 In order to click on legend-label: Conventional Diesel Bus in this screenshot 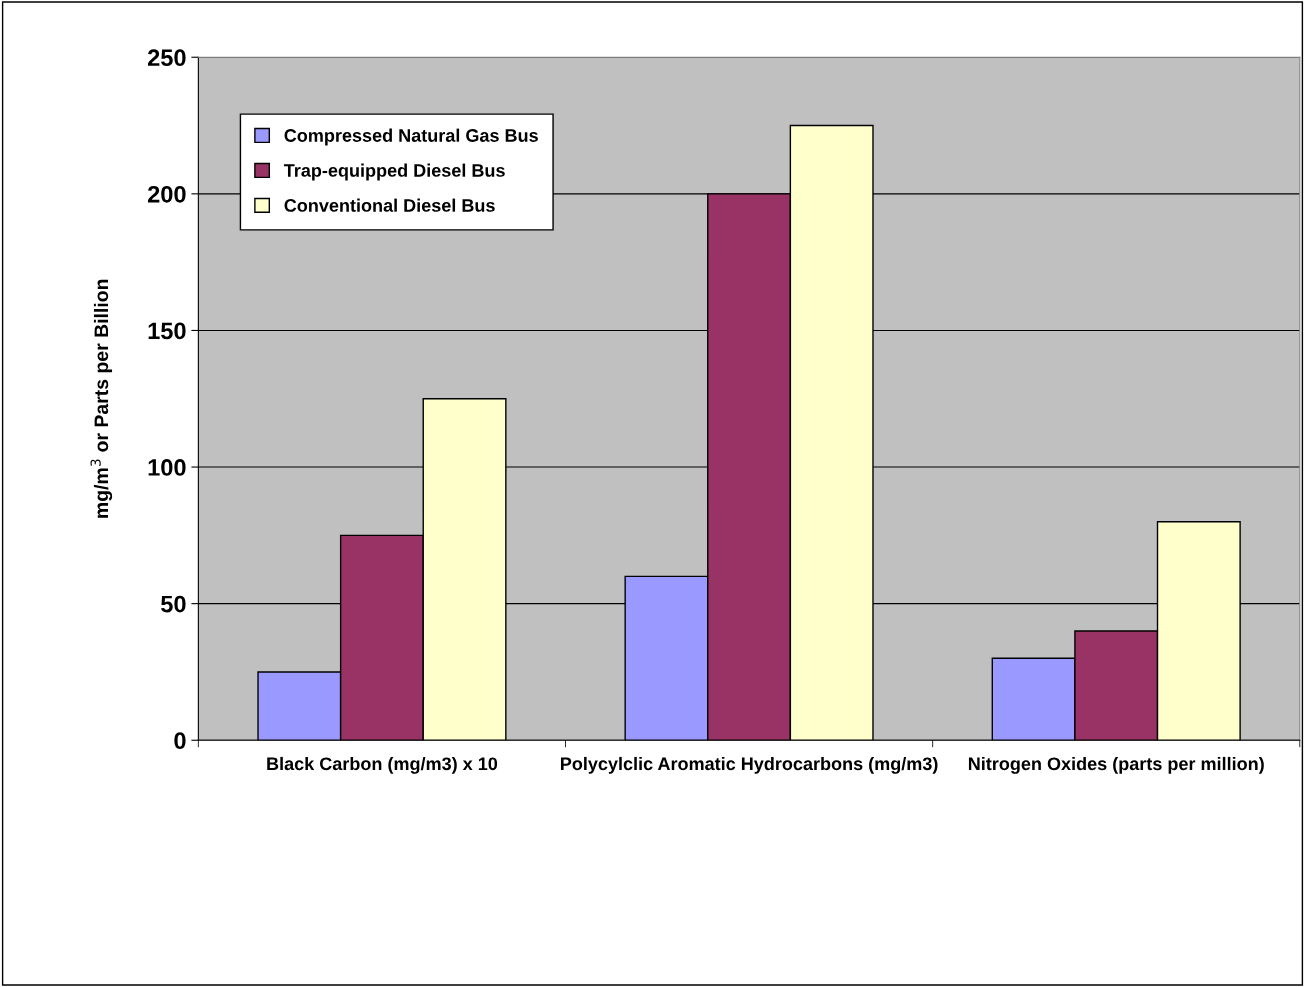, I will do `click(389, 205)`.